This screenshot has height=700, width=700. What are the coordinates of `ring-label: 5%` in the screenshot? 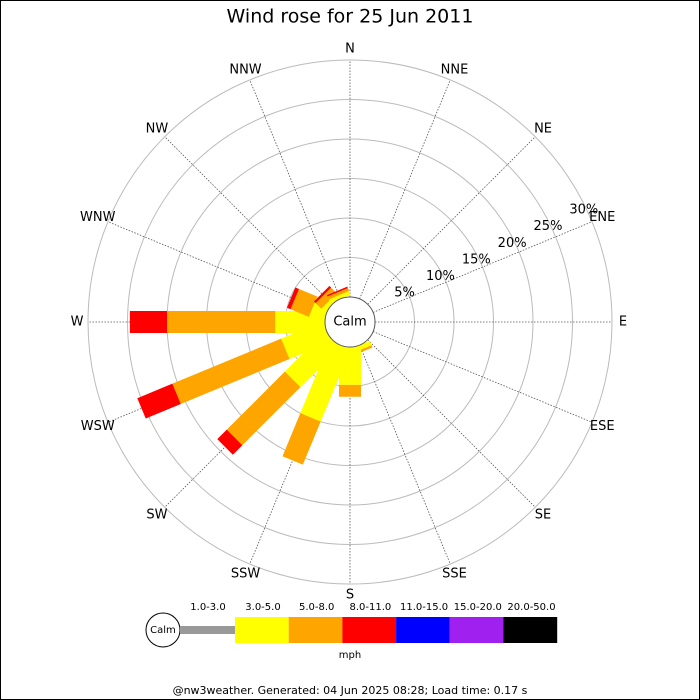 It's located at (404, 292).